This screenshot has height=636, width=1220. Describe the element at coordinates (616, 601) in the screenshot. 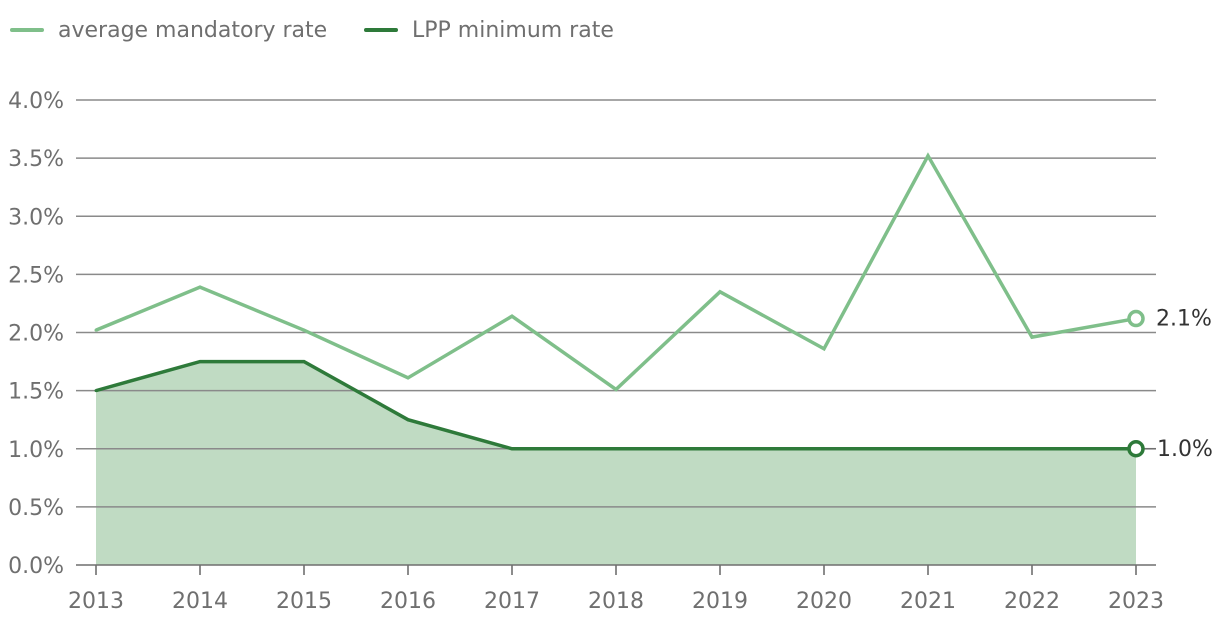

I see `x-tick-label-2018: 2018` at that location.